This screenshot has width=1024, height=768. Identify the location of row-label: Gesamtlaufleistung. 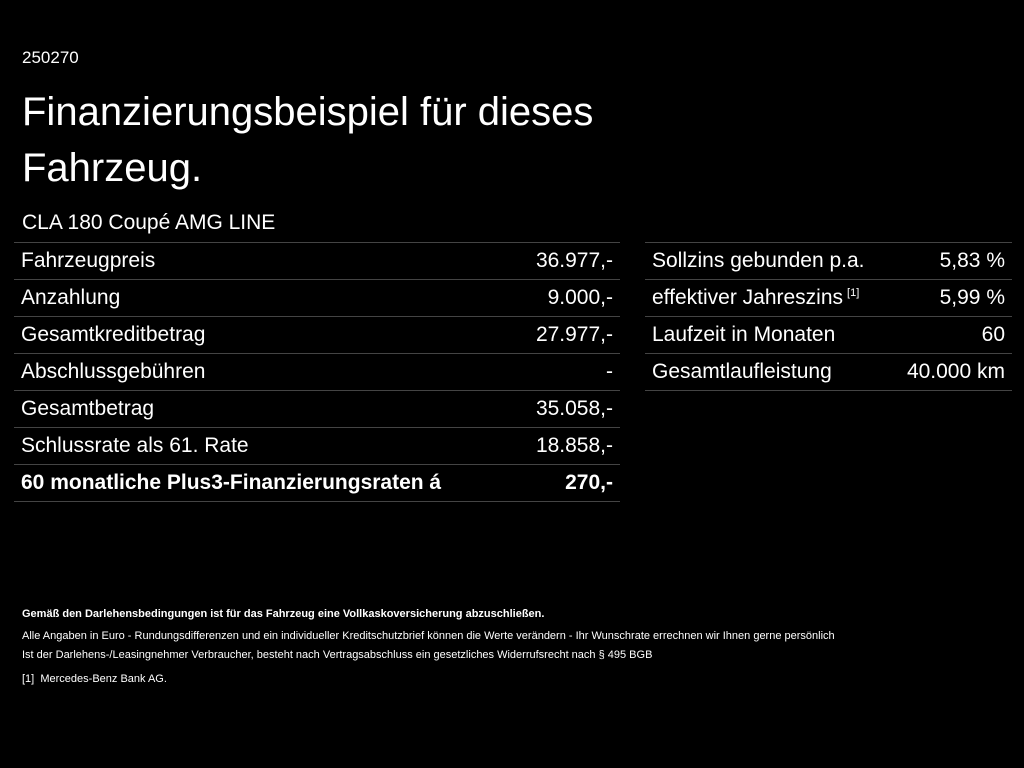
(742, 372).